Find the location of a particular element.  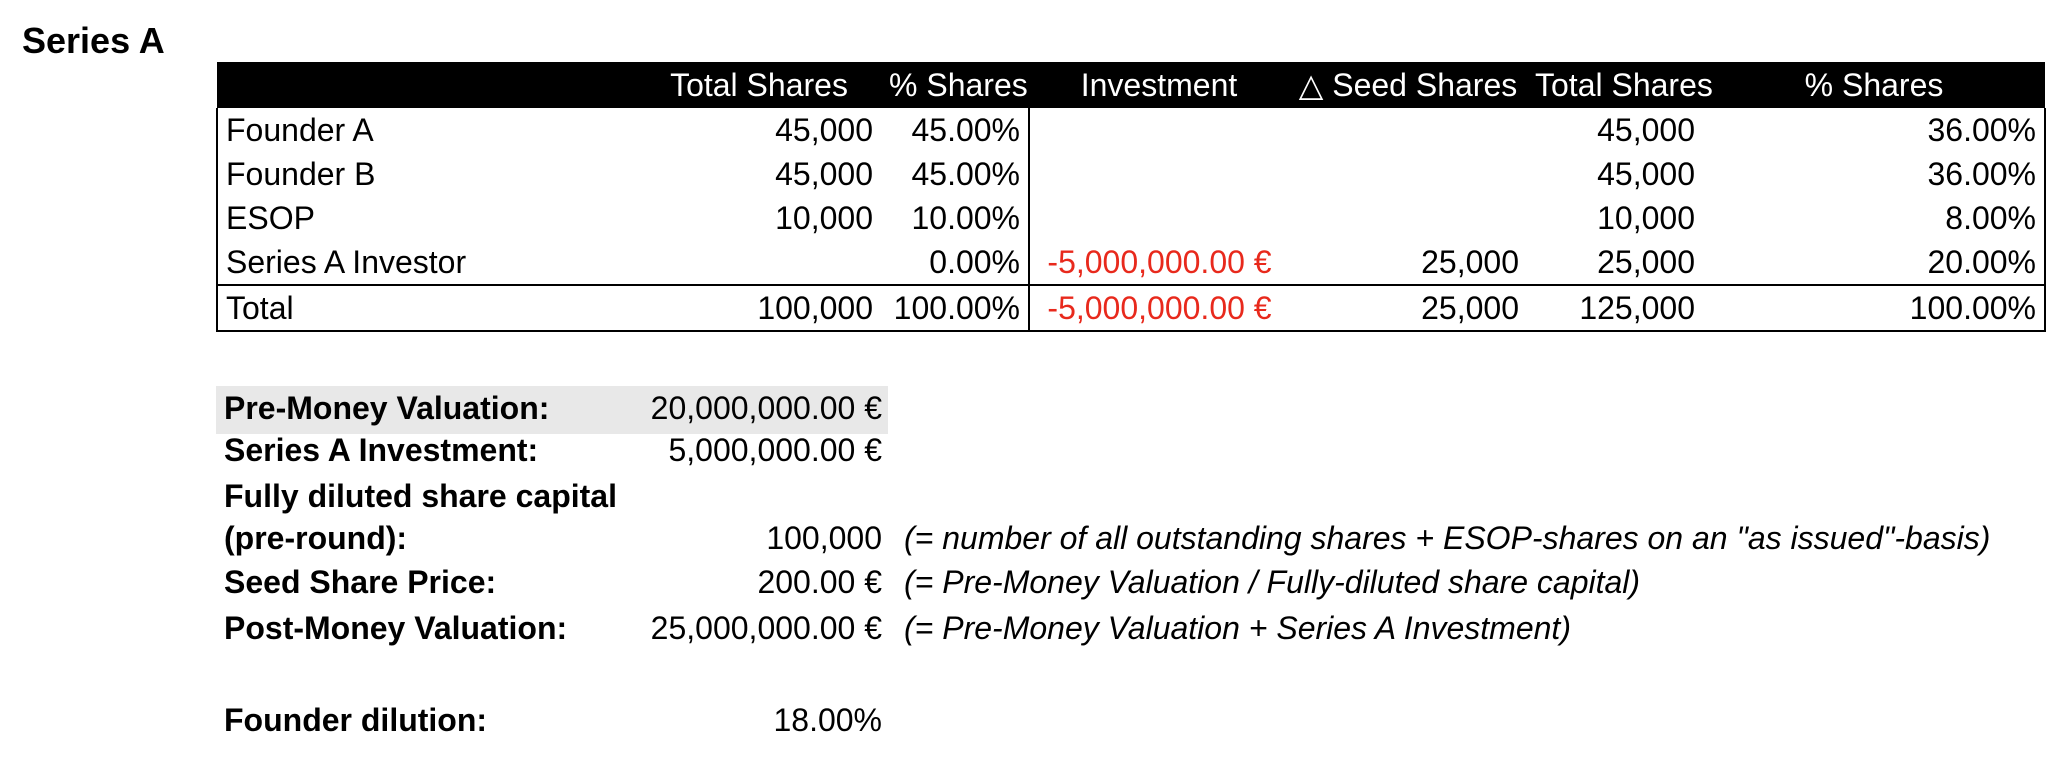

row-name: Founder B is located at coordinates (426, 174).